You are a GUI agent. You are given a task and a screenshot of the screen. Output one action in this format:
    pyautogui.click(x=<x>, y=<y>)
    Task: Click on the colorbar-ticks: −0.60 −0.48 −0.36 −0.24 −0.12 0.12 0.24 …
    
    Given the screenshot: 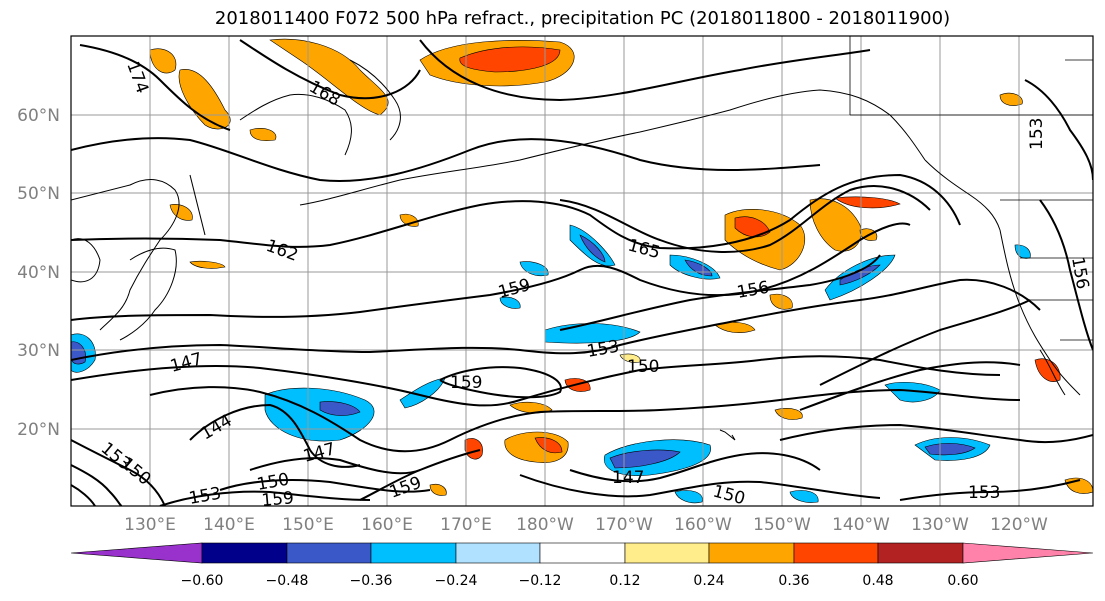 What is the action you would take?
    pyautogui.click(x=580, y=581)
    